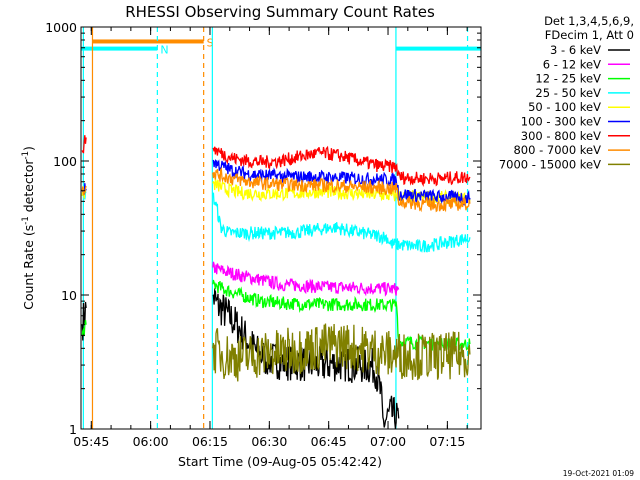 The image size is (640, 480). What do you see at coordinates (164, 50) in the screenshot?
I see `flag-bar-label-1: N` at bounding box center [164, 50].